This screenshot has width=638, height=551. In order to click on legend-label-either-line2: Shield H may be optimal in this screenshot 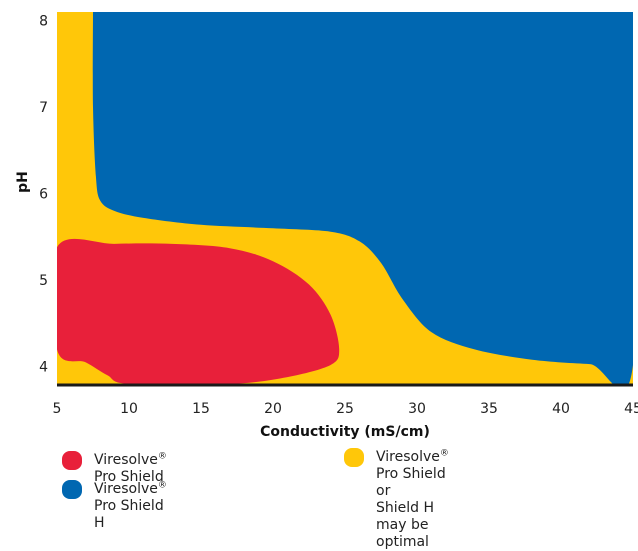, I will do `click(405, 525)`.